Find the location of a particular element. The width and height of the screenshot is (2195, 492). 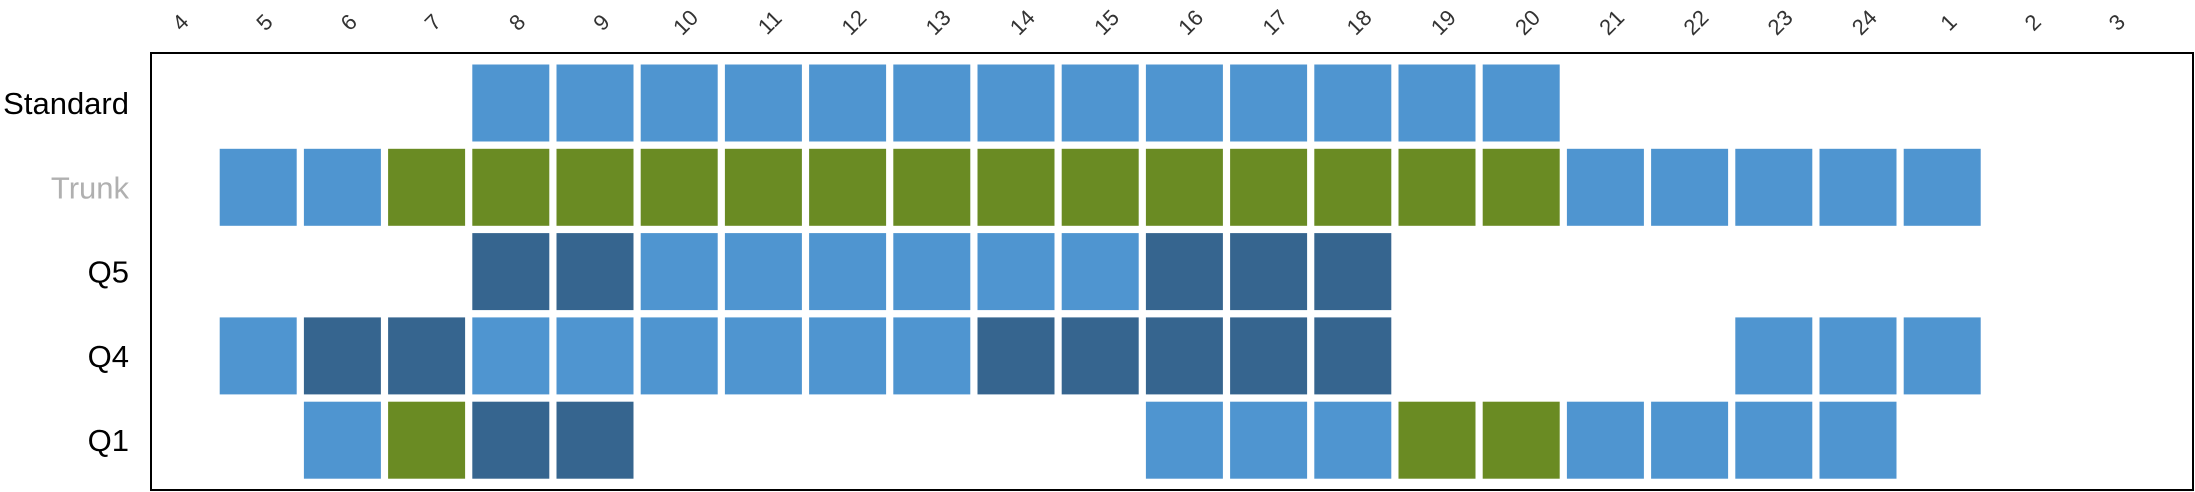

row-label: Q4 is located at coordinates (108, 356).